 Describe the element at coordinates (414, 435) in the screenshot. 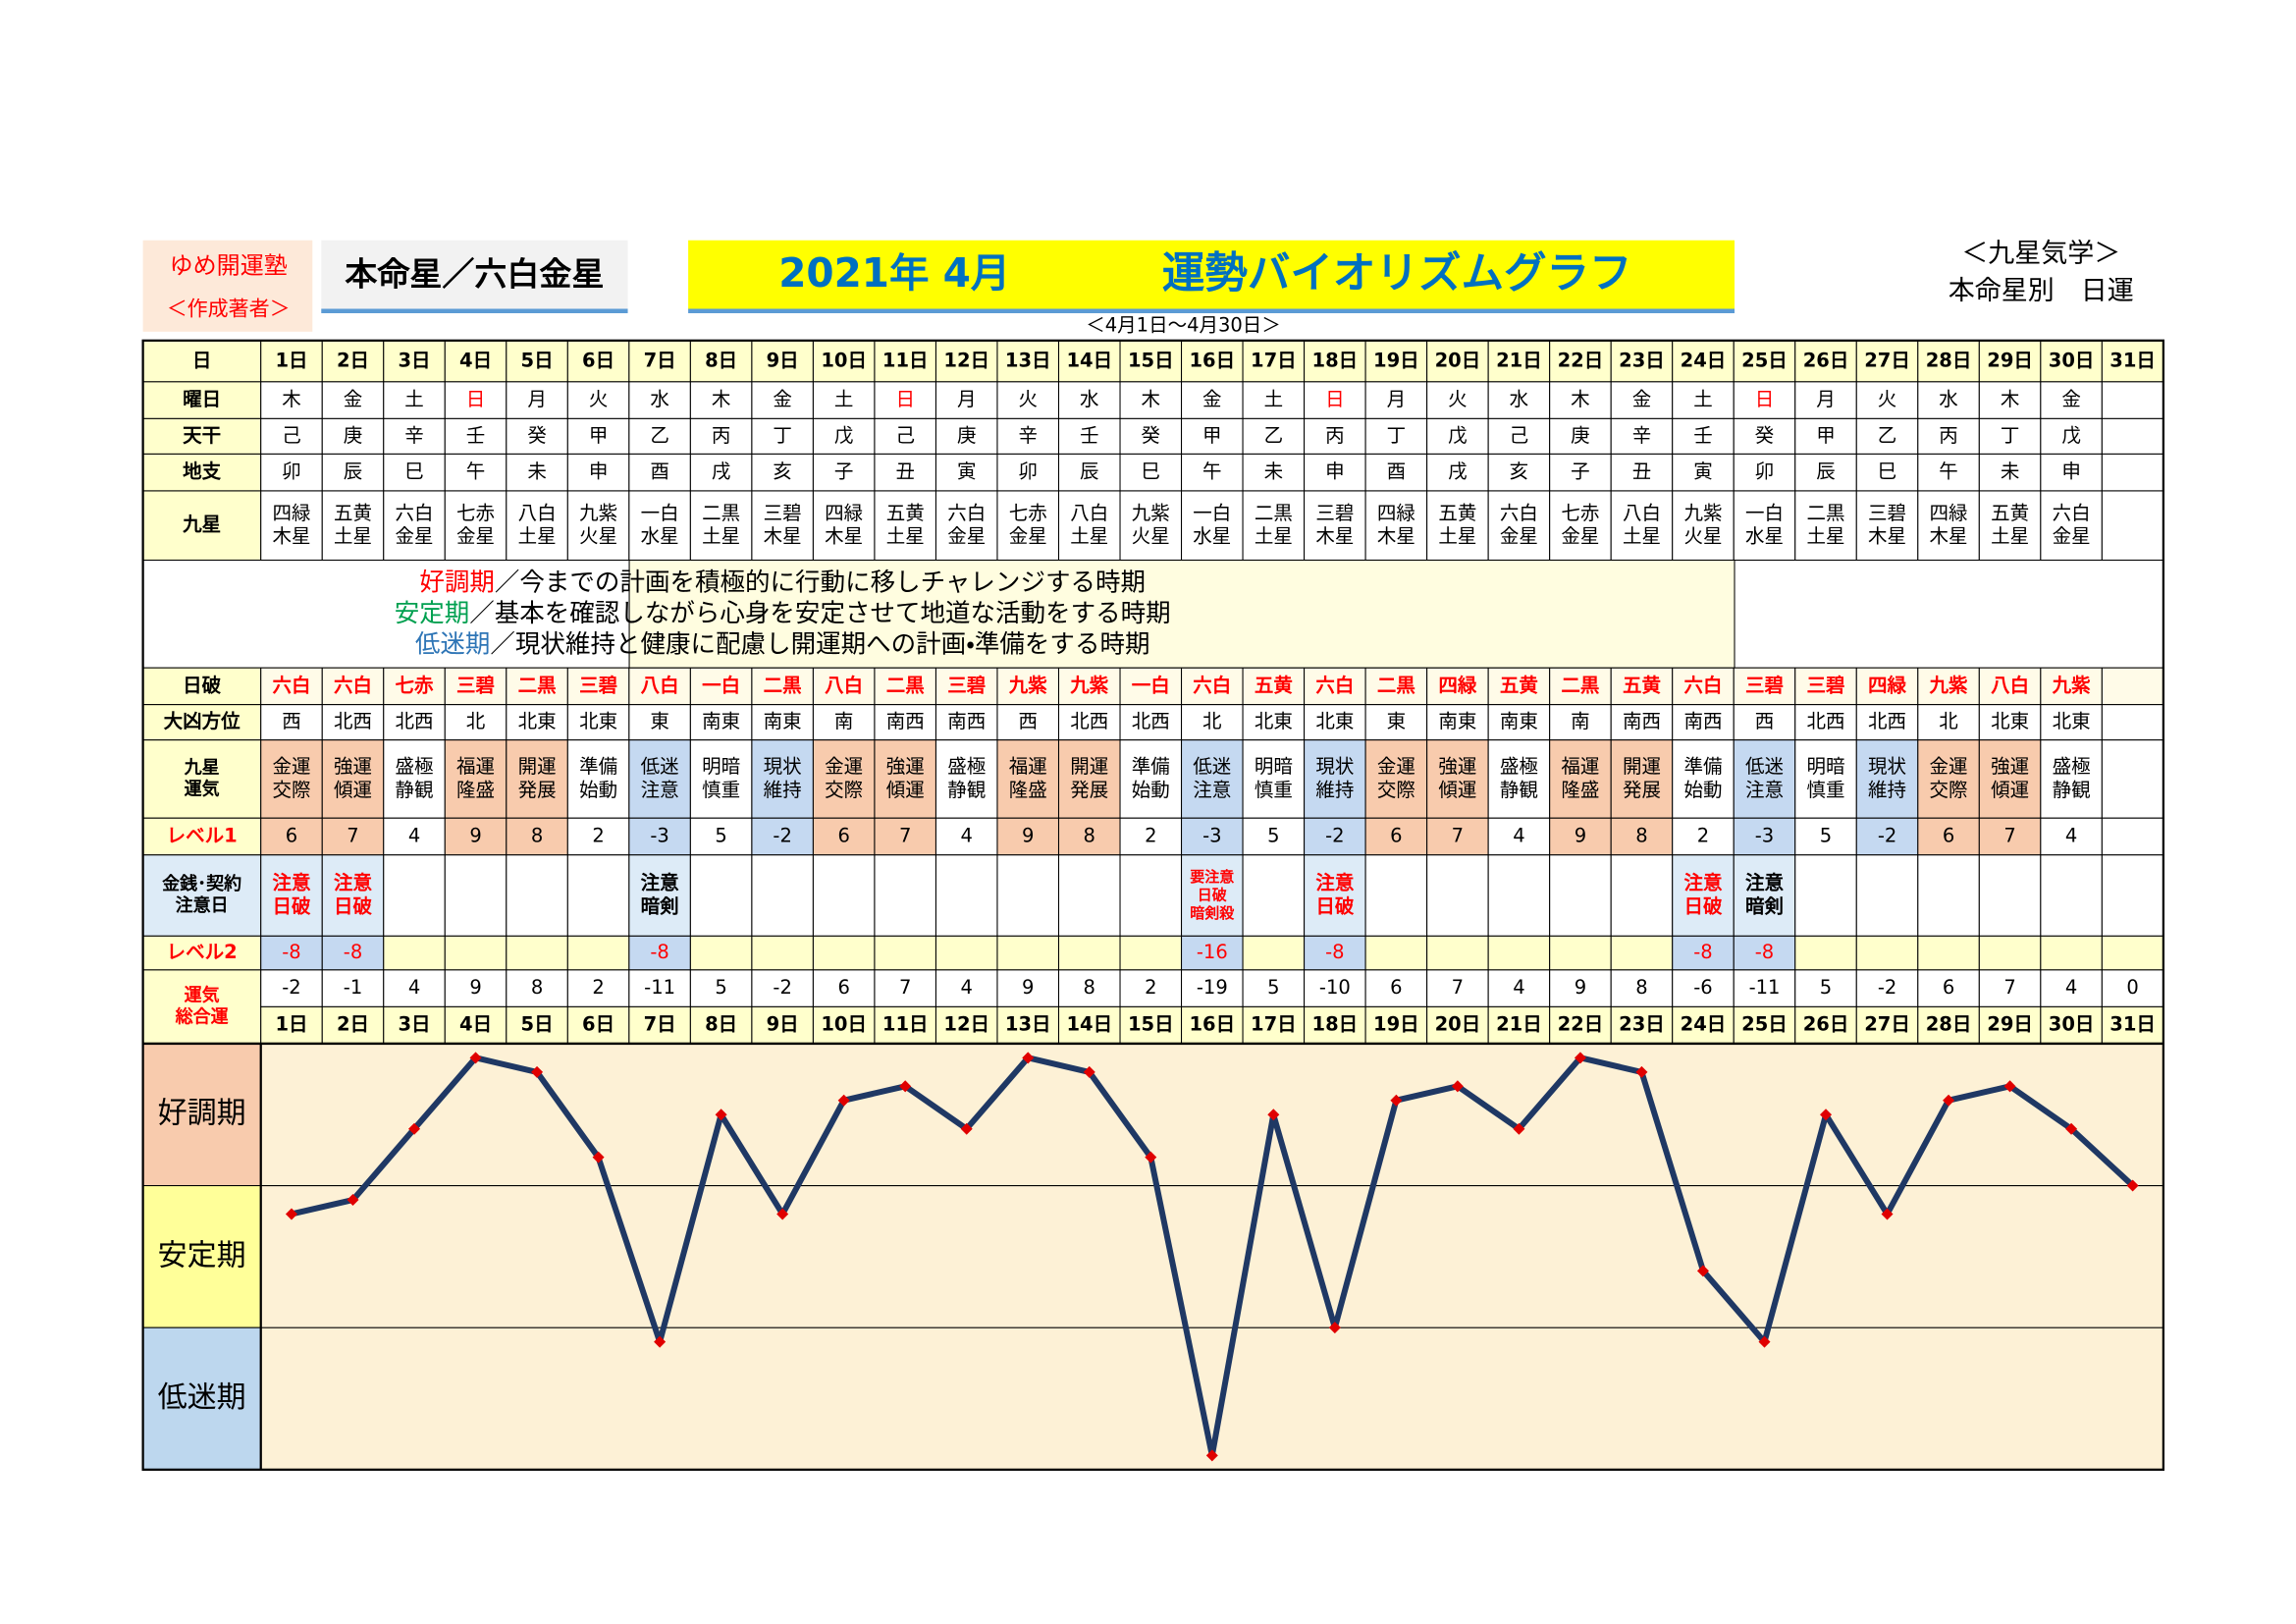

I see `cell-text: 辛` at that location.